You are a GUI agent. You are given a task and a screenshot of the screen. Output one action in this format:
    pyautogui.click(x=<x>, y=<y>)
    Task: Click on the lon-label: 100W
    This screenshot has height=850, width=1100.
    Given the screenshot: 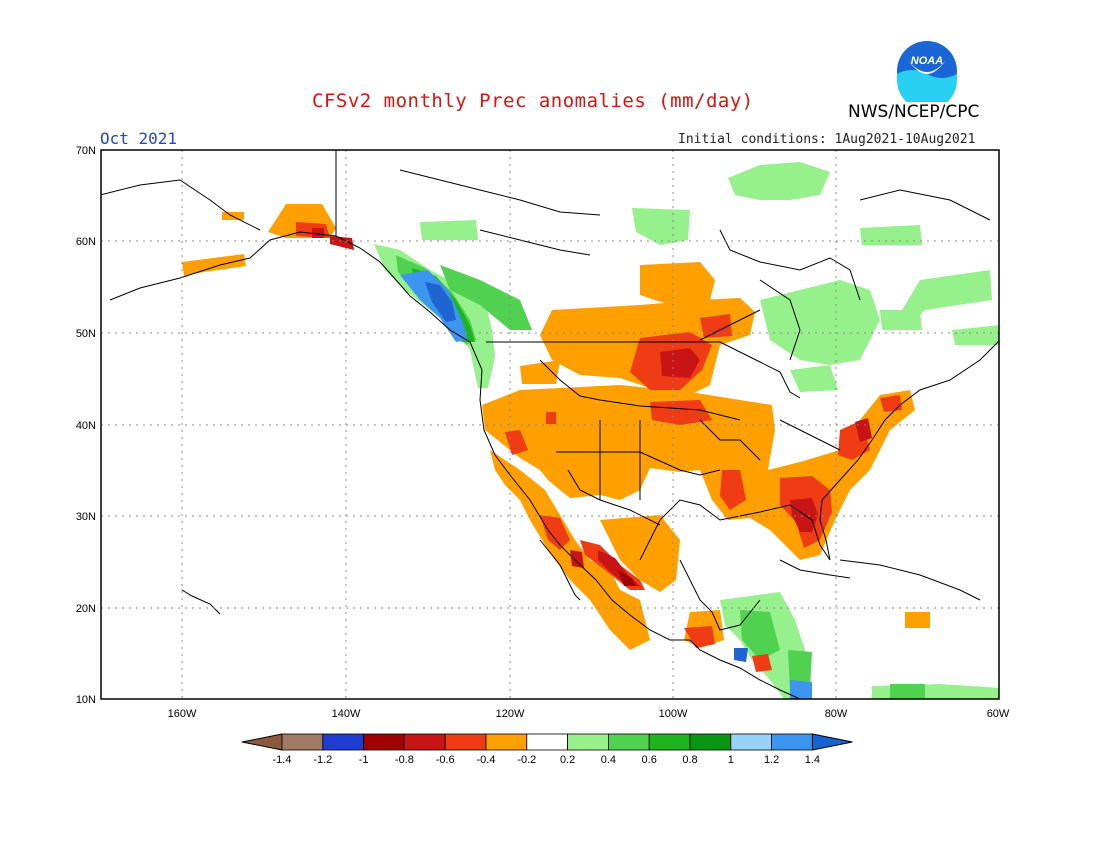 What is the action you would take?
    pyautogui.click(x=673, y=714)
    